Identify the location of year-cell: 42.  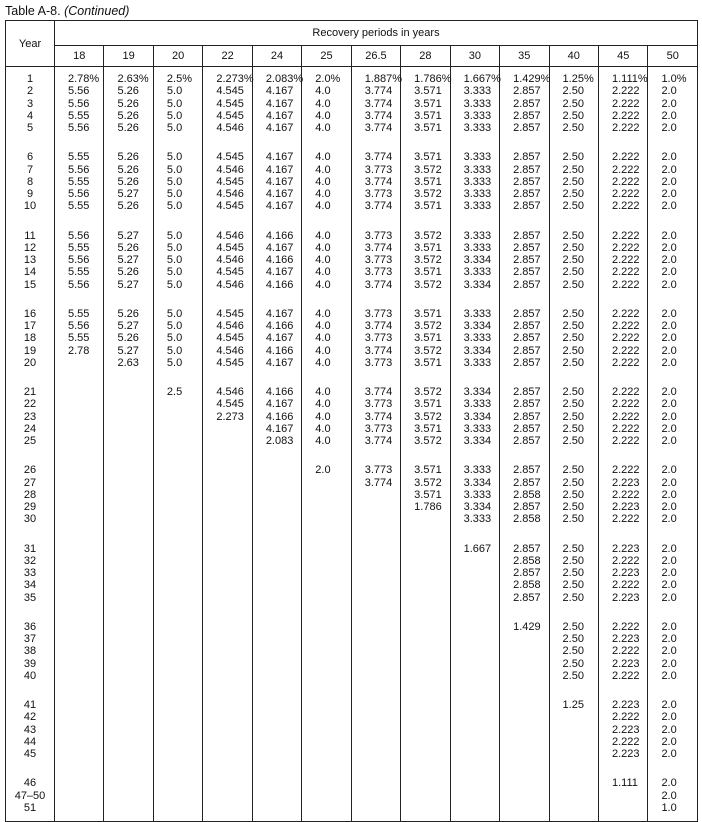
(30, 717).